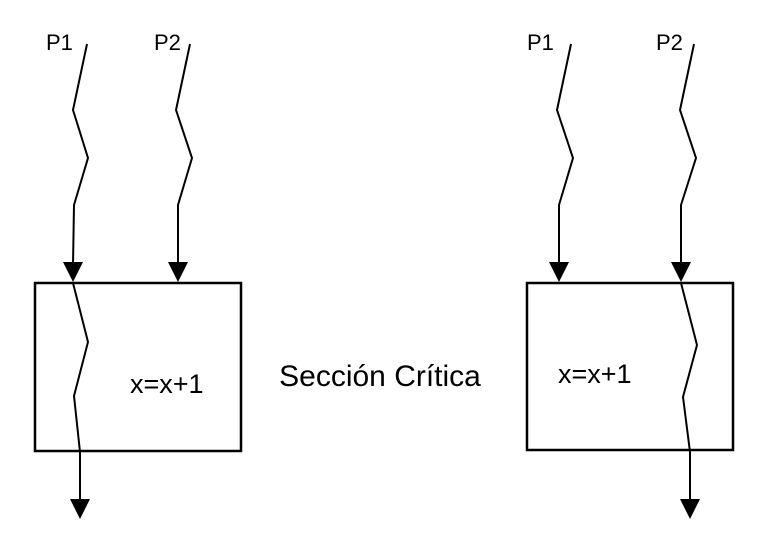 The width and height of the screenshot is (766, 542). Describe the element at coordinates (380, 376) in the screenshot. I see `critical-section-label: Sección Crítica` at that location.